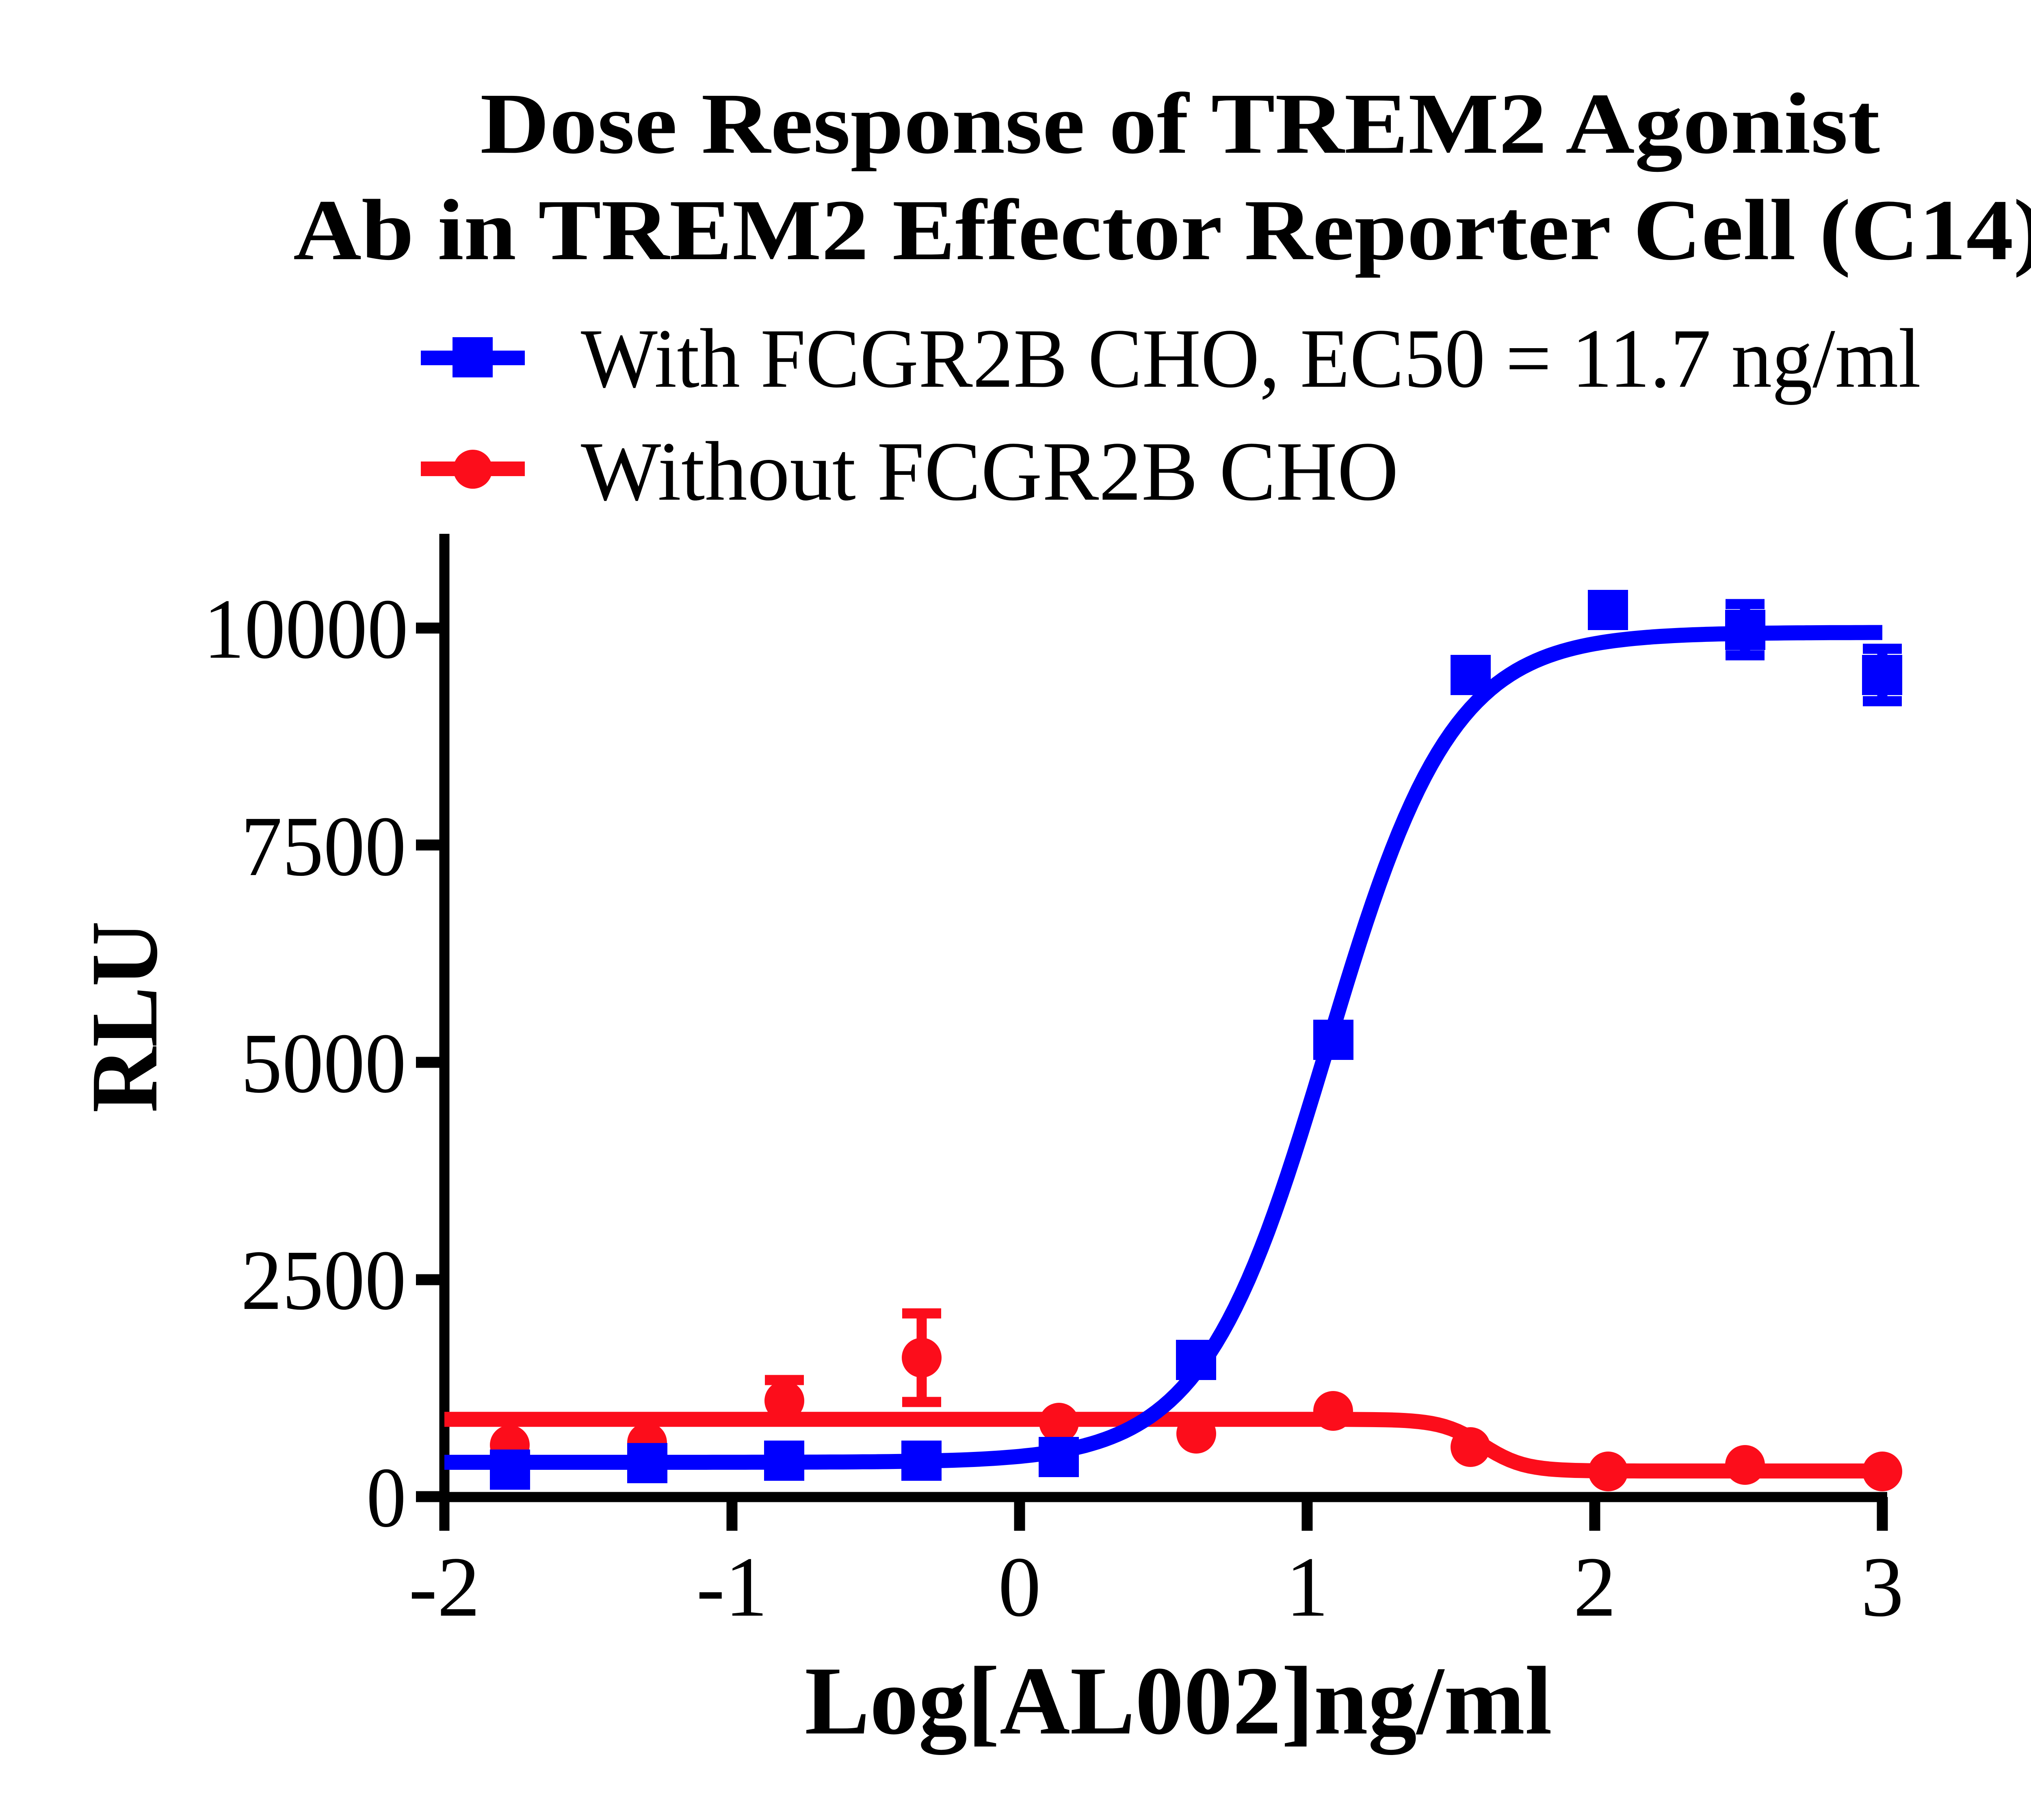  I want to click on svg-text:Ab in TREM2 Effector Reporter: Ab in TREM2 Effector Reporter Cell (C14), so click(1162, 230).